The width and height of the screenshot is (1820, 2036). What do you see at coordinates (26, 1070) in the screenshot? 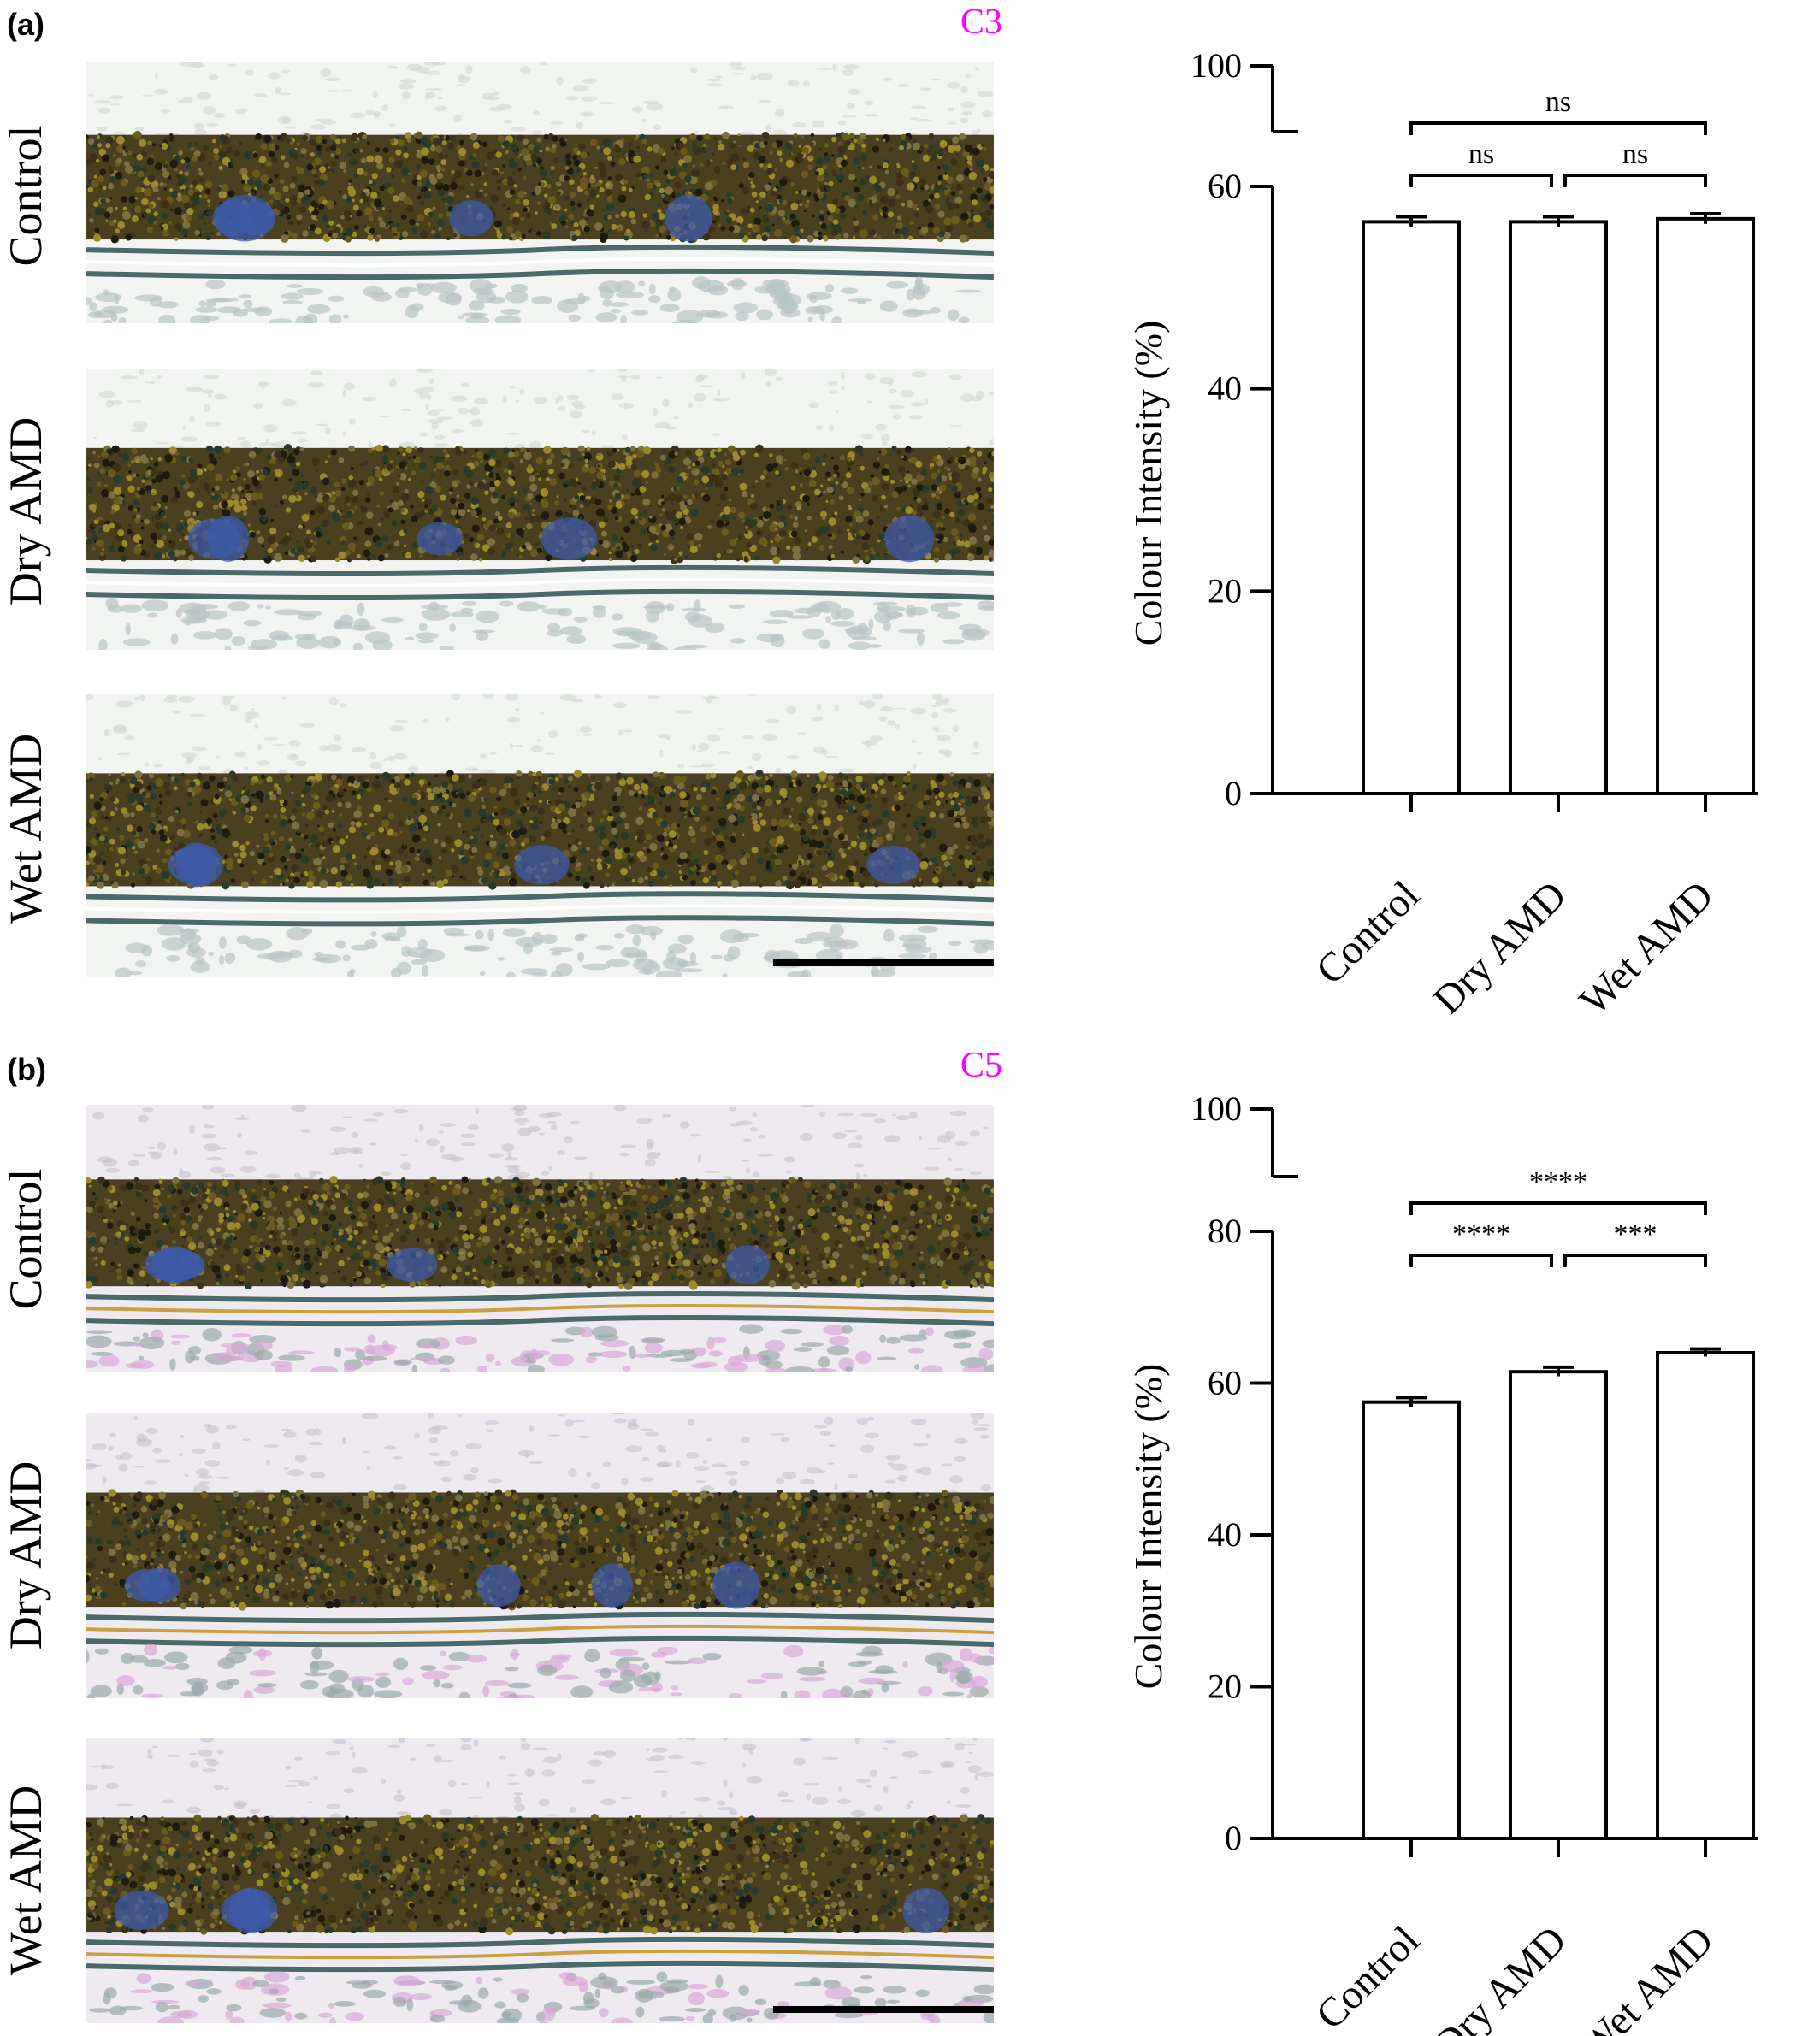
I see `panel-b-letter: (b)` at bounding box center [26, 1070].